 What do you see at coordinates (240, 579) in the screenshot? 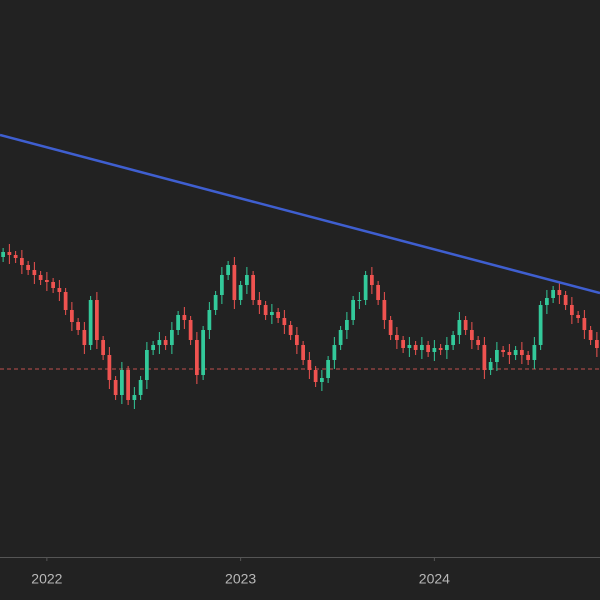
I see `x-tick-label: 2023` at bounding box center [240, 579].